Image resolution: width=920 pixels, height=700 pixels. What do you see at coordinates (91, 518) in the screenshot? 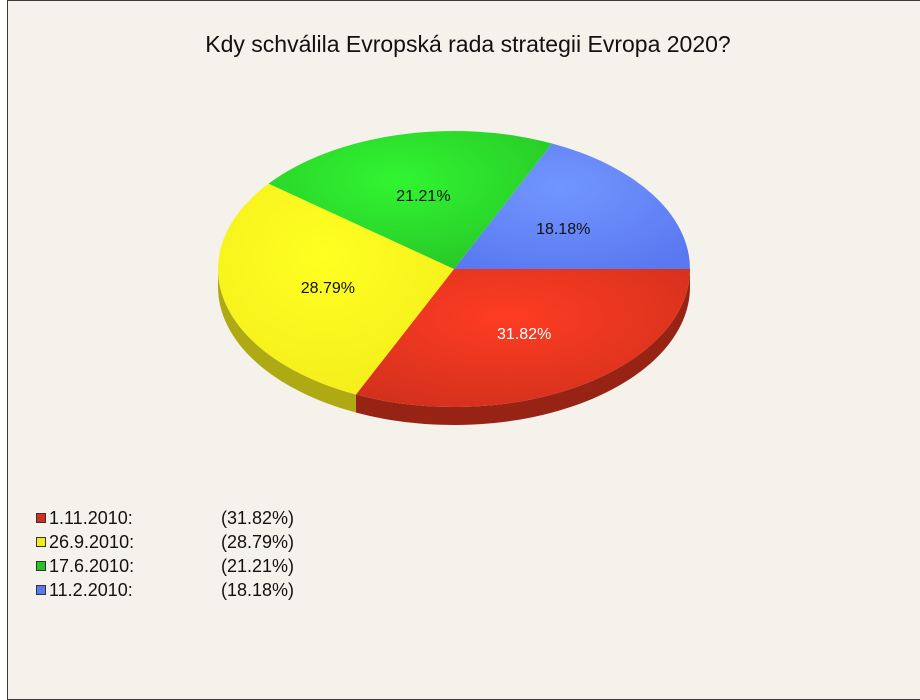
I see `legend-label: 1.11.2010:` at bounding box center [91, 518].